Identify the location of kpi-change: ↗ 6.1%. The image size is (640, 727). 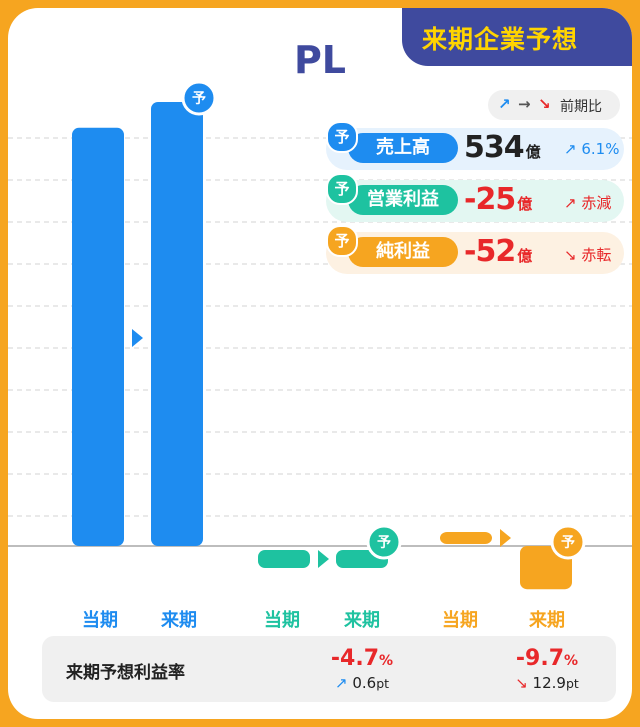
(592, 149).